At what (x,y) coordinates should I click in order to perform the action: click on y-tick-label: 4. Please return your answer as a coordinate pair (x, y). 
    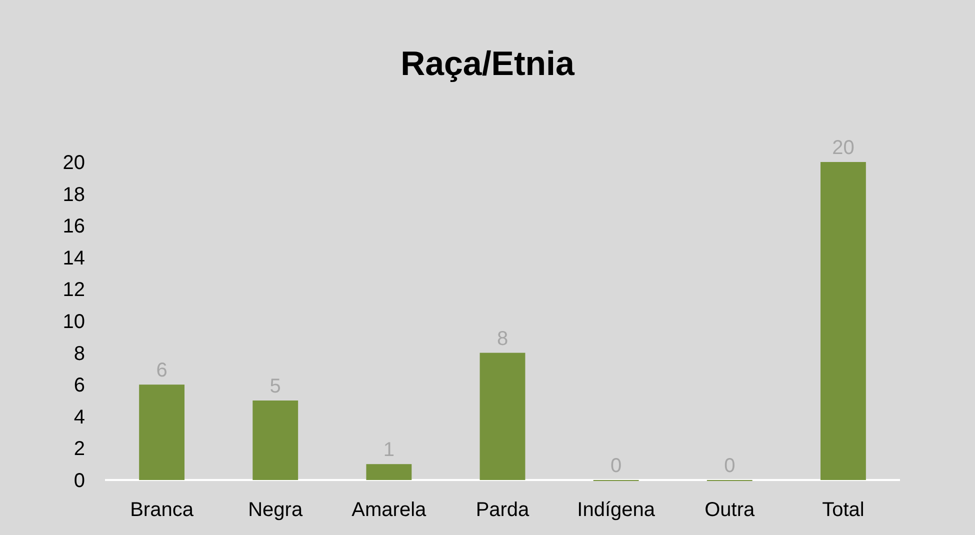
    Looking at the image, I should click on (79, 417).